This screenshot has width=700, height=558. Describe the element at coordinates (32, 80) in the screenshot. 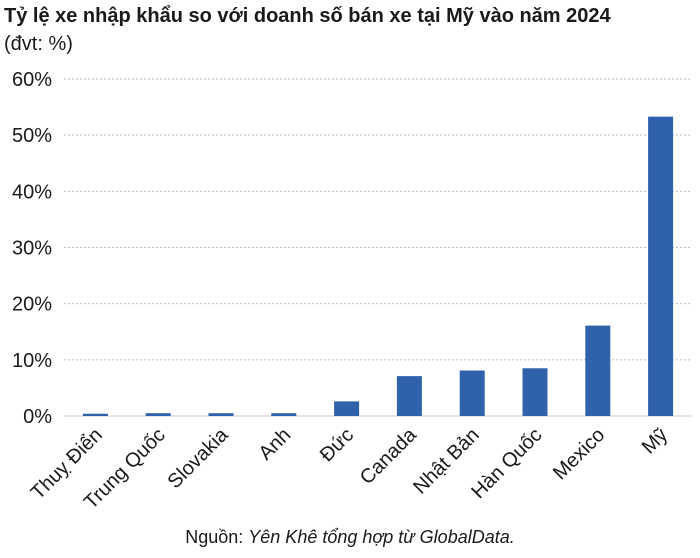

I see `y-tick-label: 60%` at that location.